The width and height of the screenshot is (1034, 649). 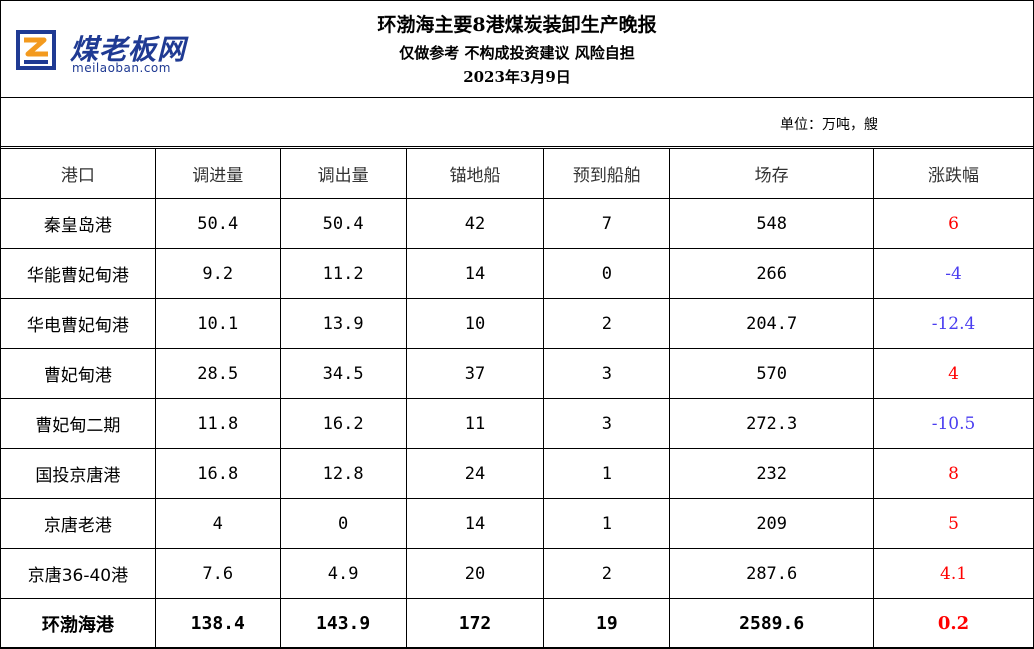 I want to click on change-cell: -12.4, so click(x=953, y=323).